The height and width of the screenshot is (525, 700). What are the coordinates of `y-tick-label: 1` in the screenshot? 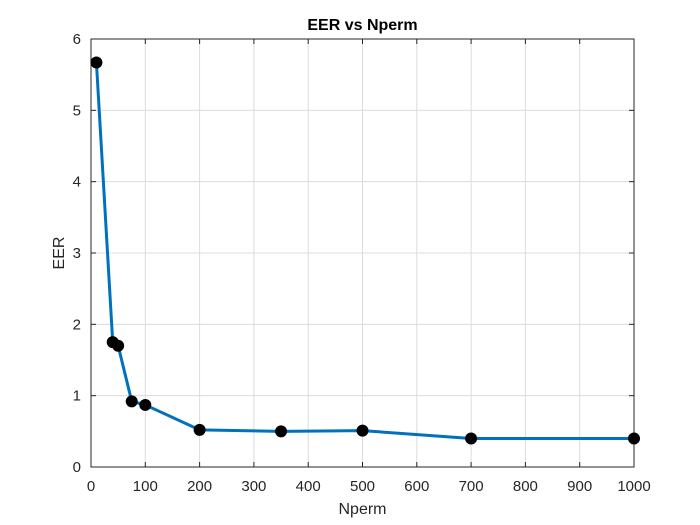 It's located at (77, 396).